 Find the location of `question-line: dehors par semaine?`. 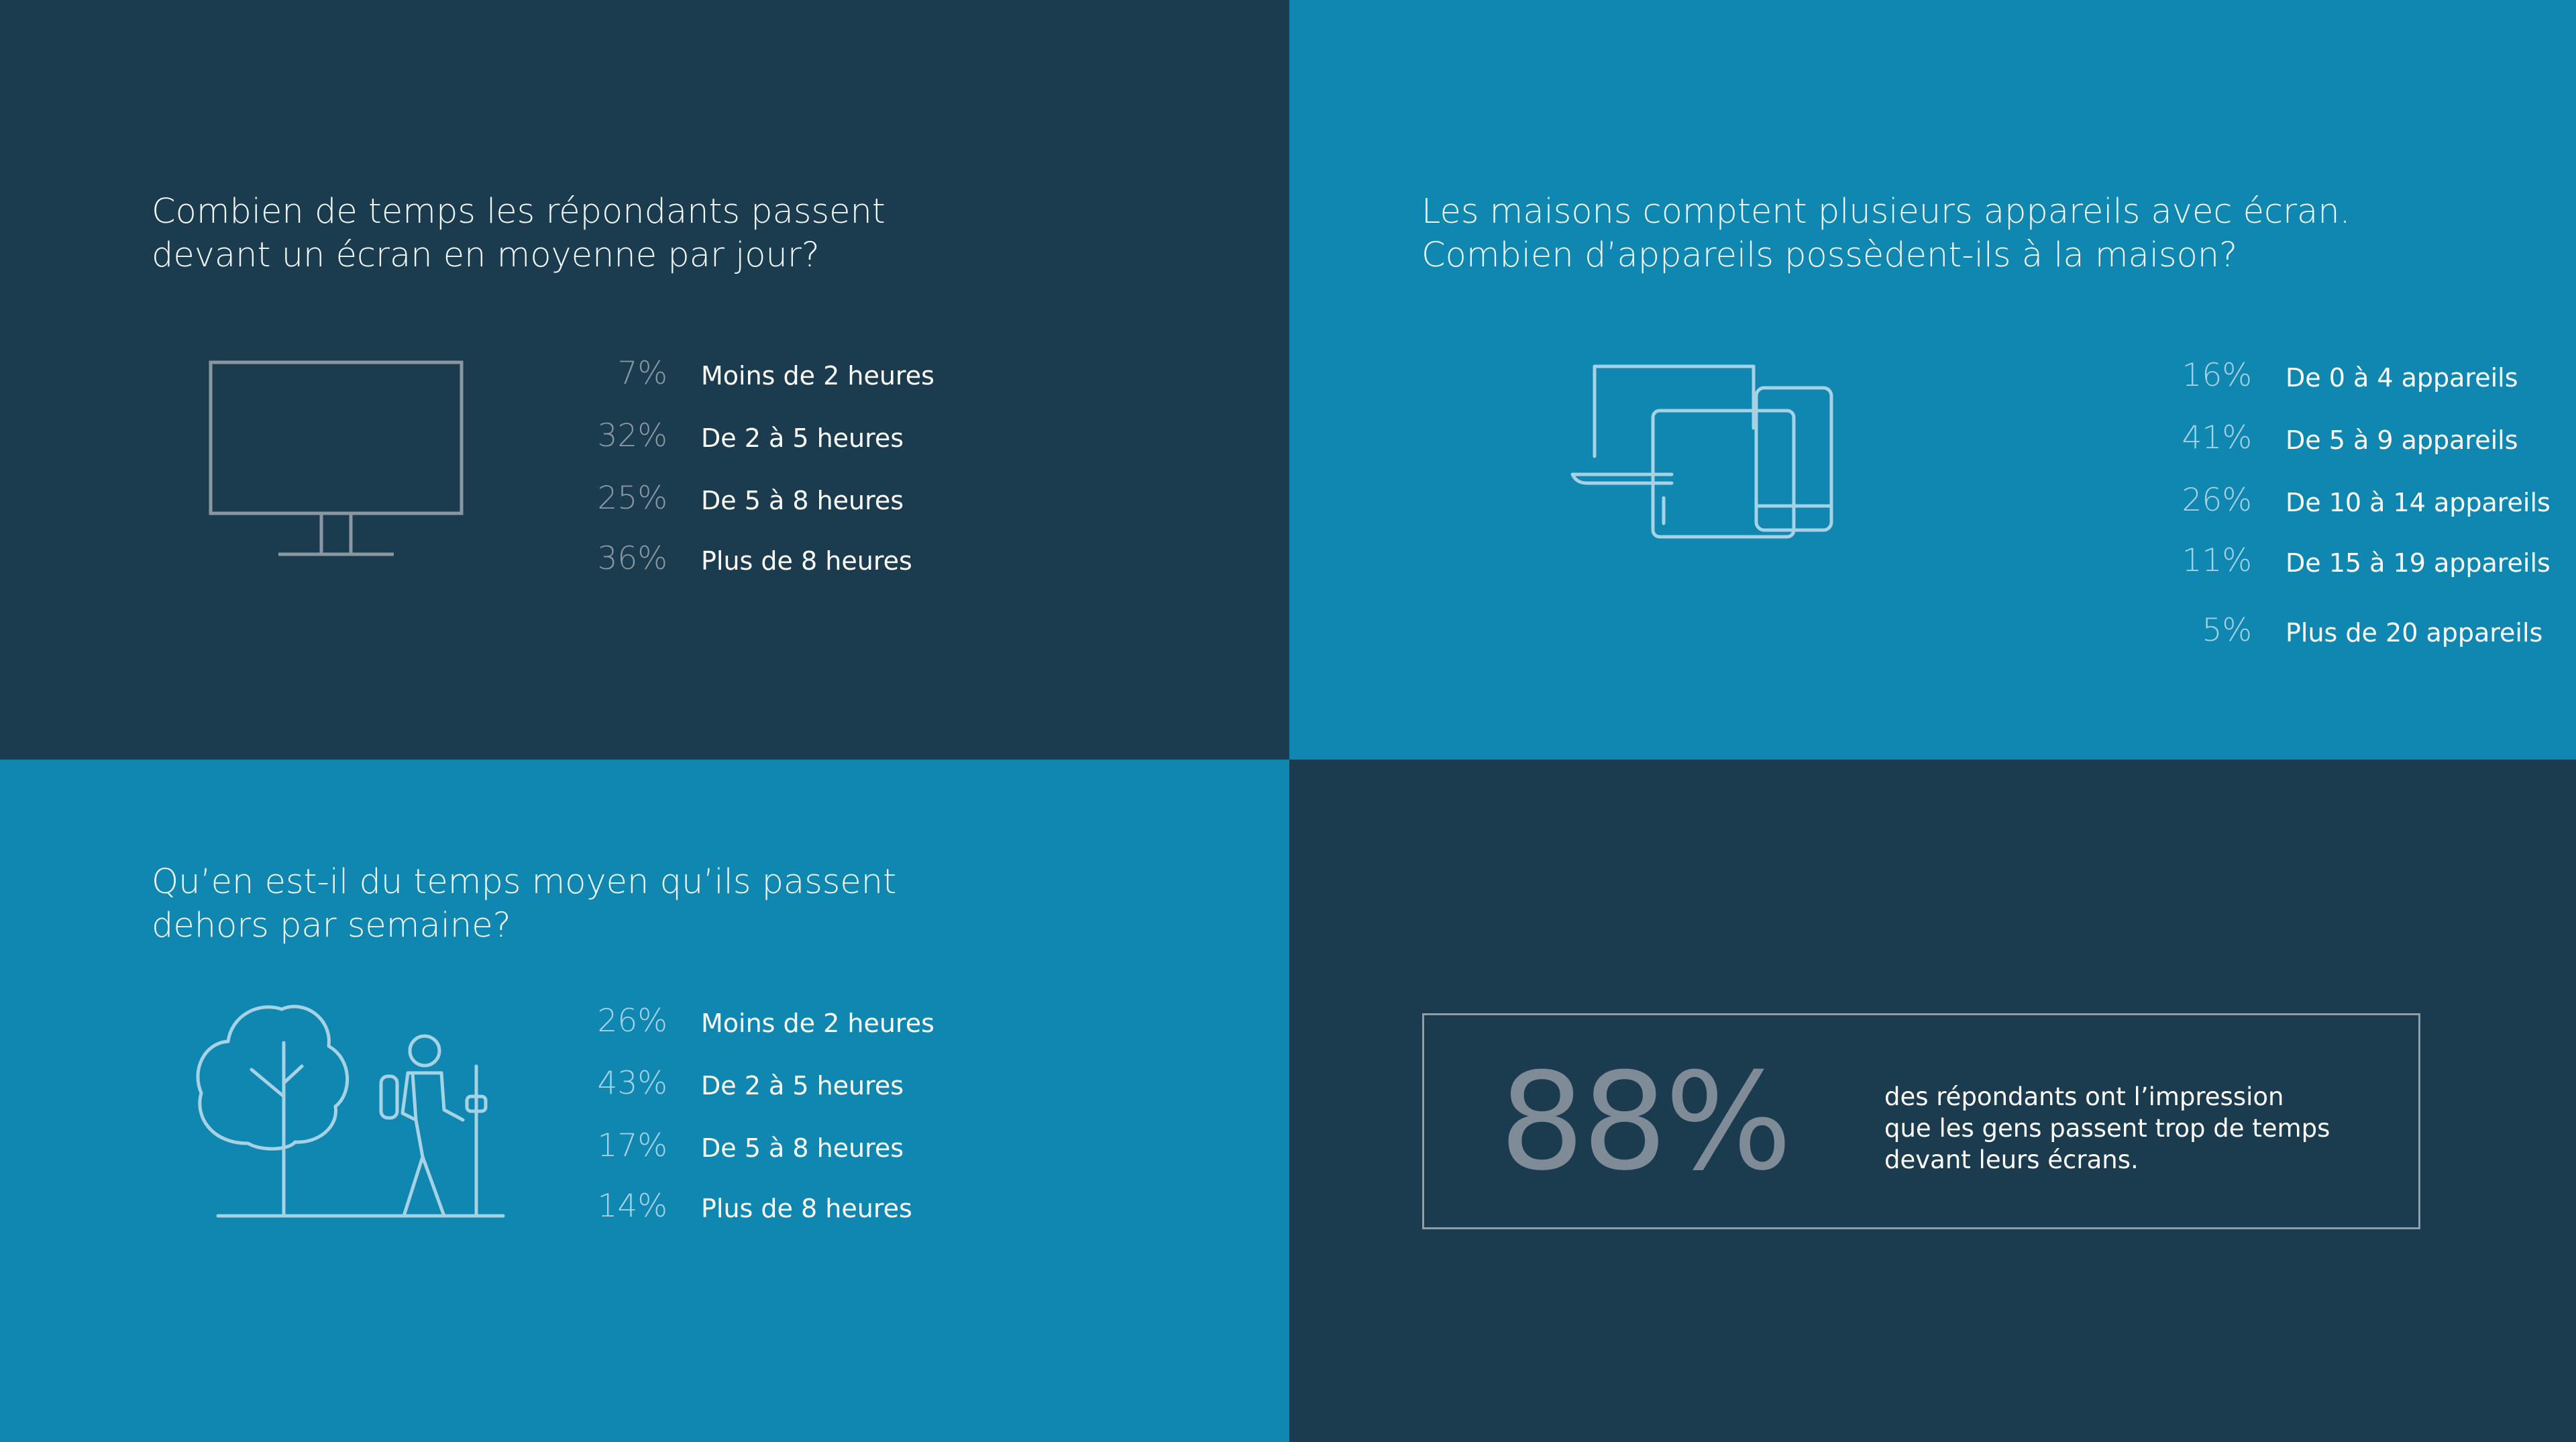

question-line: dehors par semaine? is located at coordinates (331, 925).